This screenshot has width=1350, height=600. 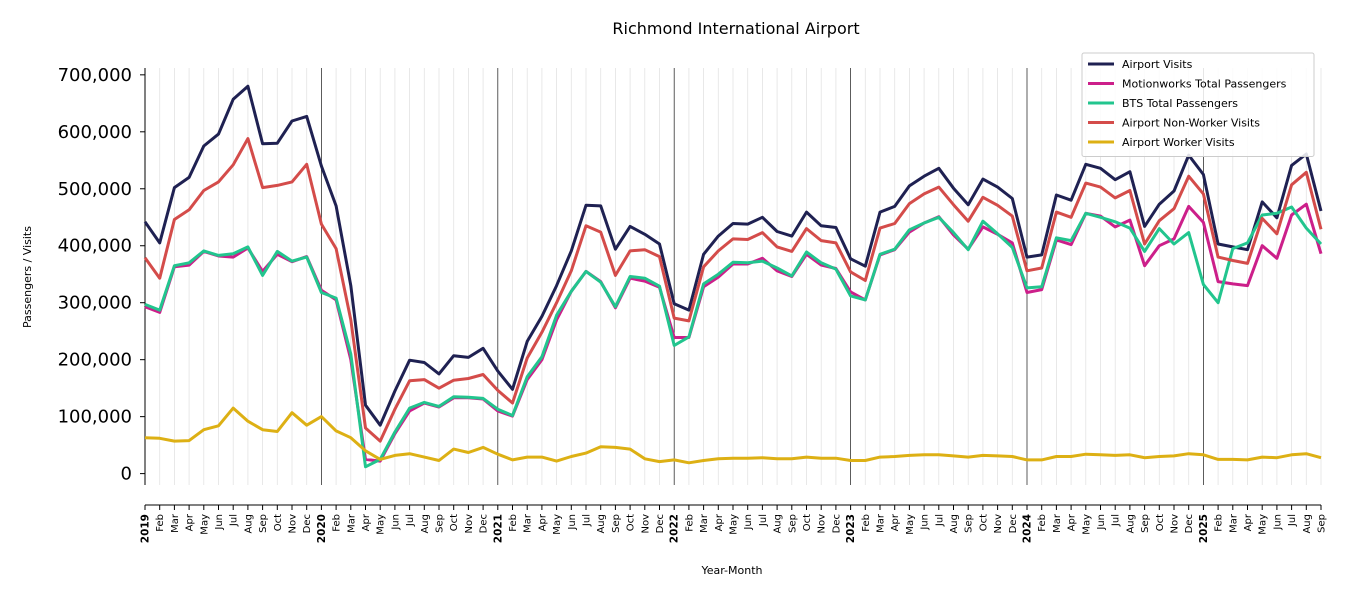 I want to click on x-tick-label-year: 2023, so click(x=851, y=528).